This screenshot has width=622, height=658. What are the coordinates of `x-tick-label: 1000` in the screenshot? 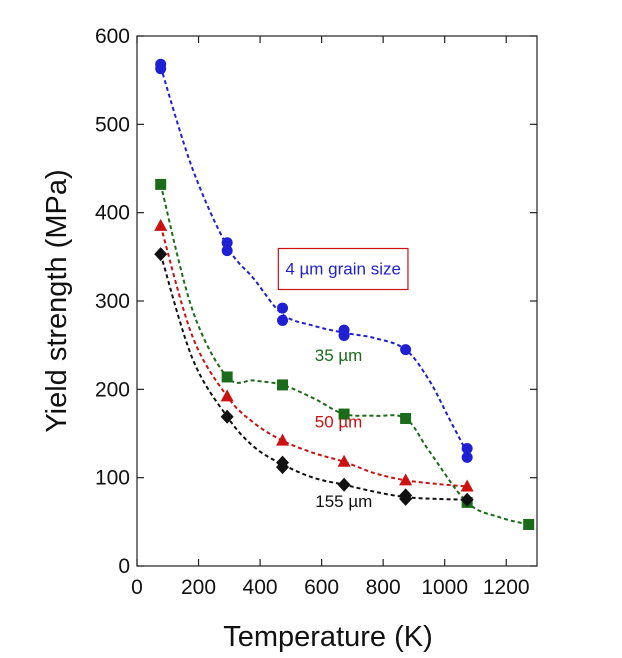 It's located at (444, 587).